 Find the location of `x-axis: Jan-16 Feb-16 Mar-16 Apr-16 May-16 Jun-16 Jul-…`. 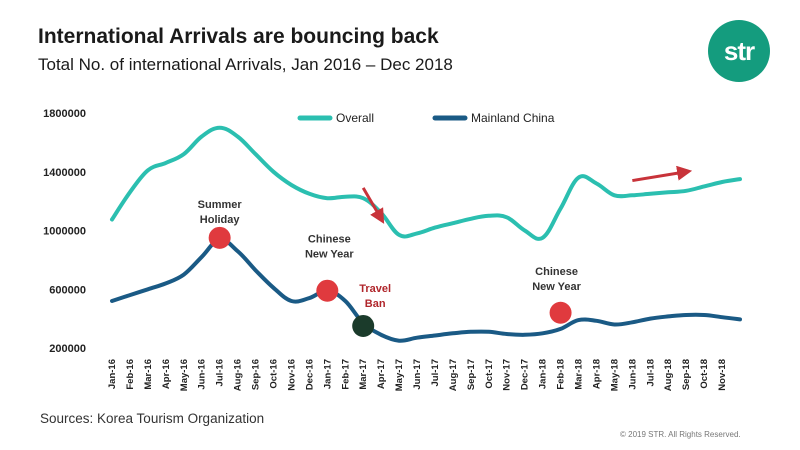

x-axis: Jan-16 Feb-16 Mar-16 Apr-16 May-16 Jun-16 Jul-… is located at coordinates (417, 375).